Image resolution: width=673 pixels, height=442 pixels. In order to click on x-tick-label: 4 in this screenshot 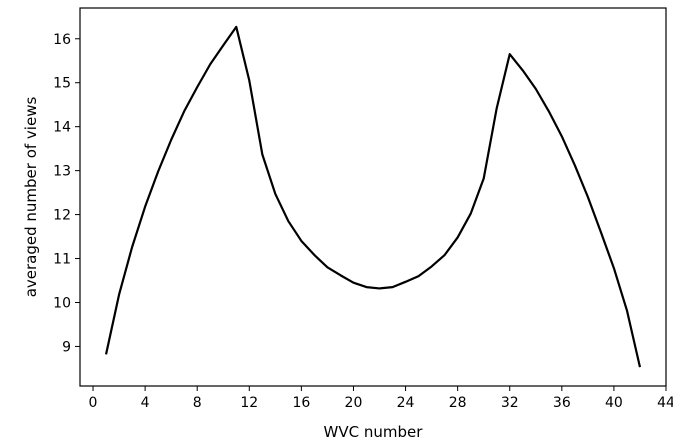, I will do `click(145, 403)`.